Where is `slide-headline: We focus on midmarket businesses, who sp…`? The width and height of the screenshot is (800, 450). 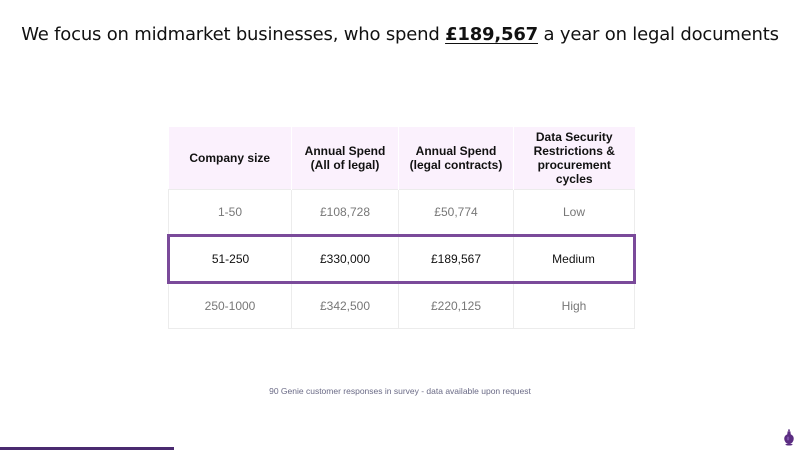 slide-headline: We focus on midmarket businesses, who sp… is located at coordinates (400, 34).